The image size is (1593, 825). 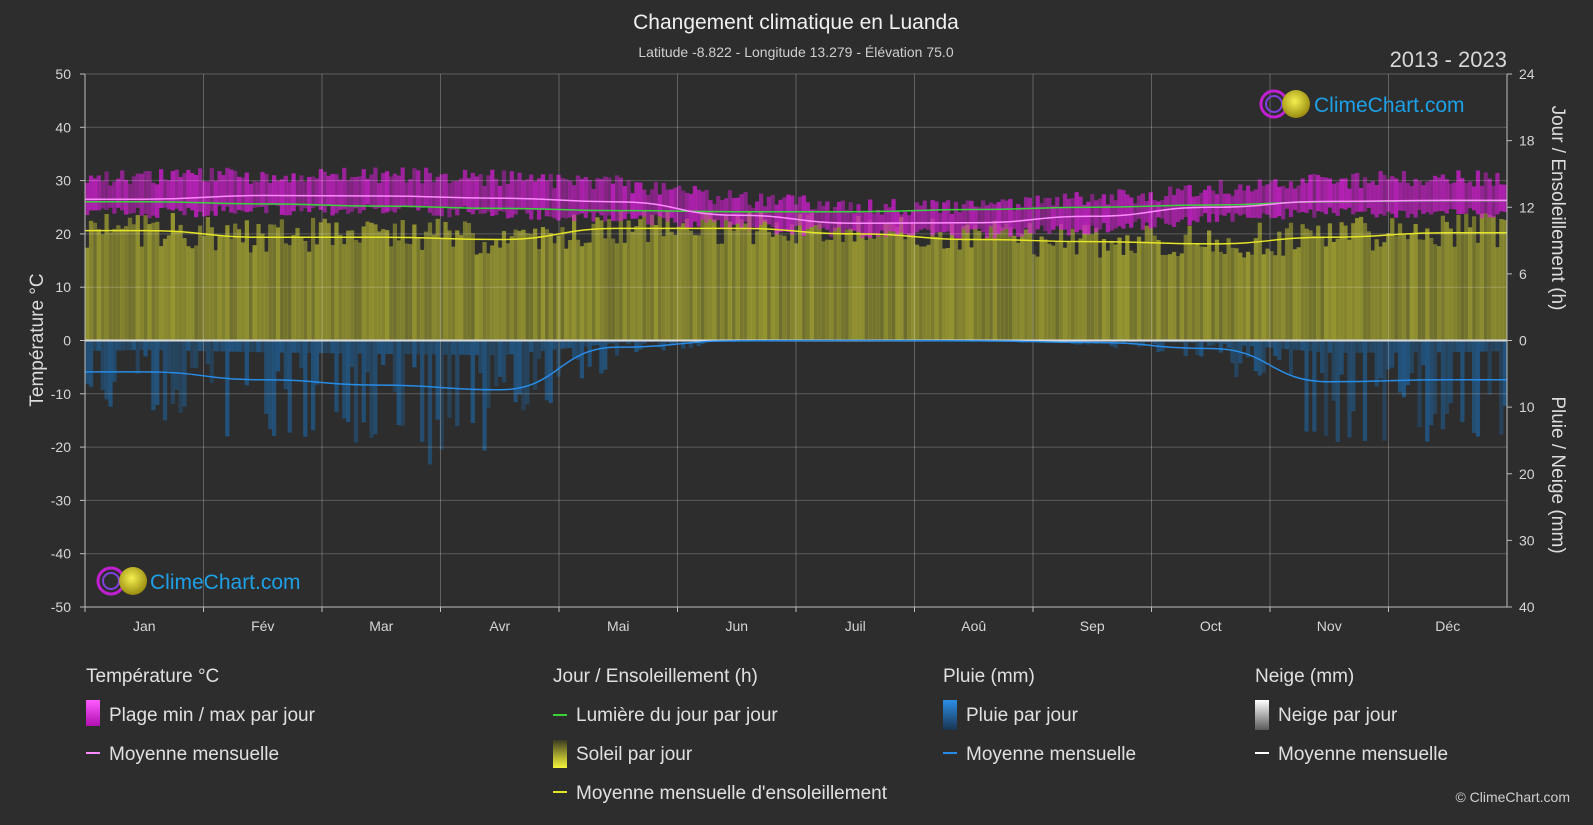 I want to click on legend-heading: Jour / Ensoleillement (h), so click(x=655, y=676).